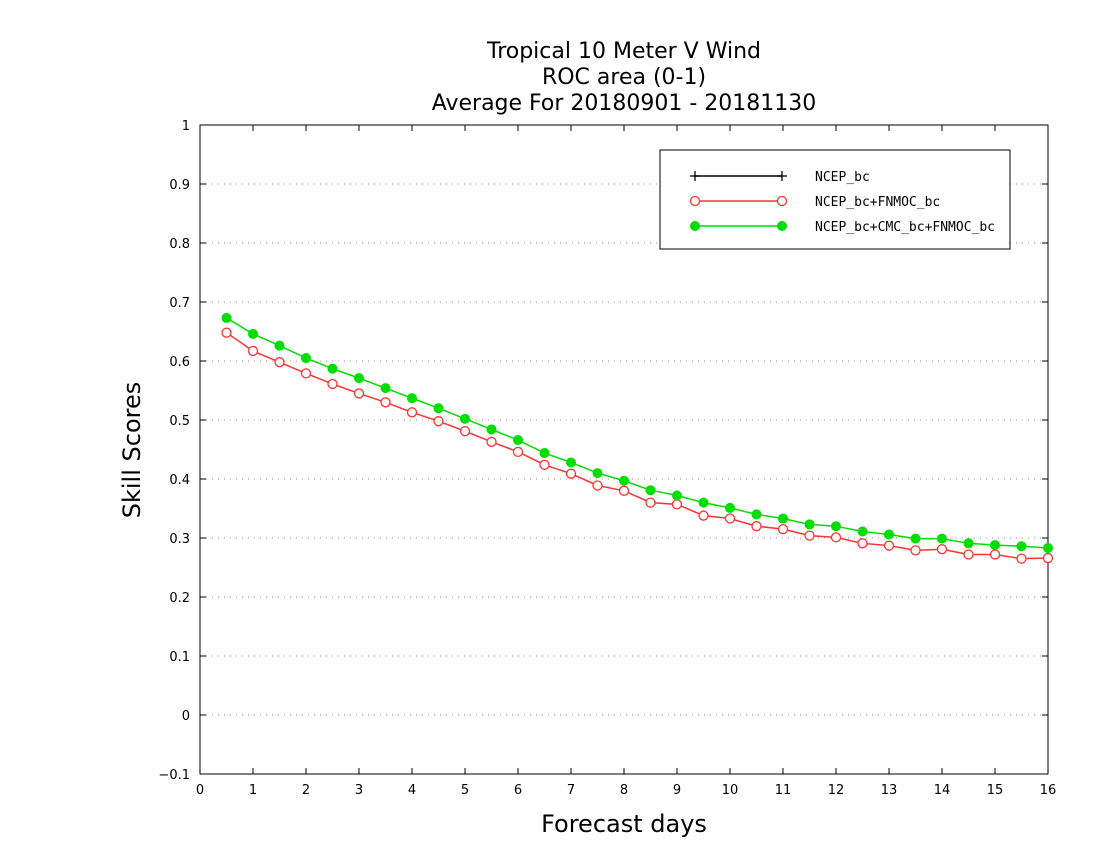 Image resolution: width=1100 pixels, height=850 pixels. Describe the element at coordinates (677, 790) in the screenshot. I see `x-tick-label: 9` at that location.